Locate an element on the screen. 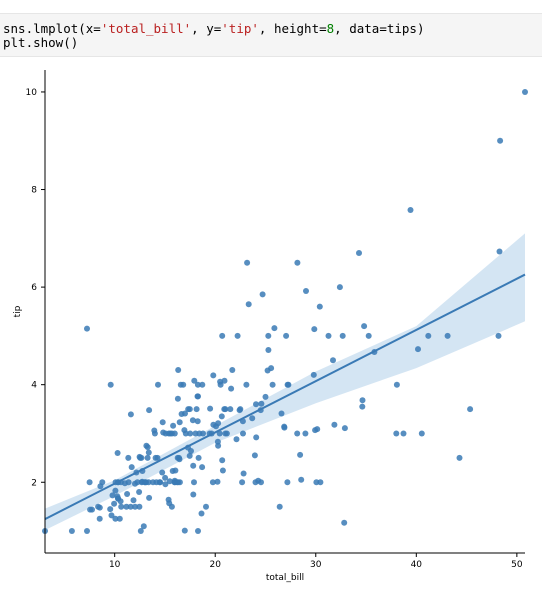 The image size is (542, 591). x-tick-label: 40 is located at coordinates (417, 565).